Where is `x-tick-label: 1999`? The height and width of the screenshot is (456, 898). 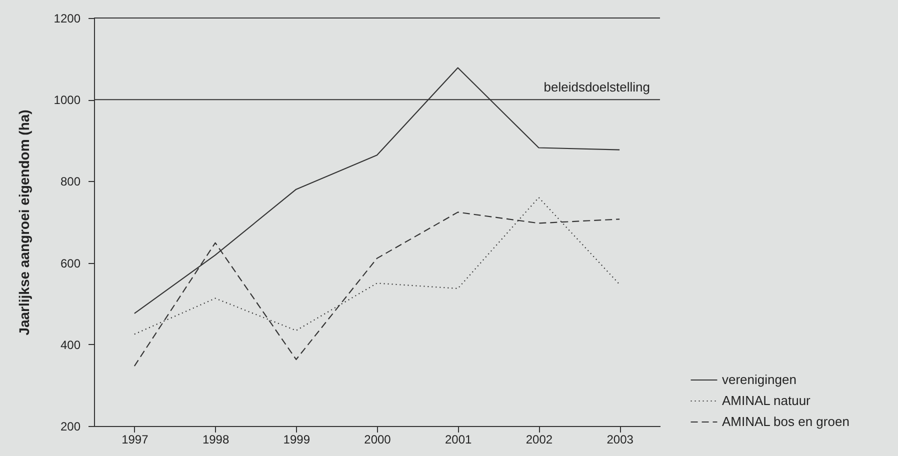 x-tick-label: 1999 is located at coordinates (296, 439).